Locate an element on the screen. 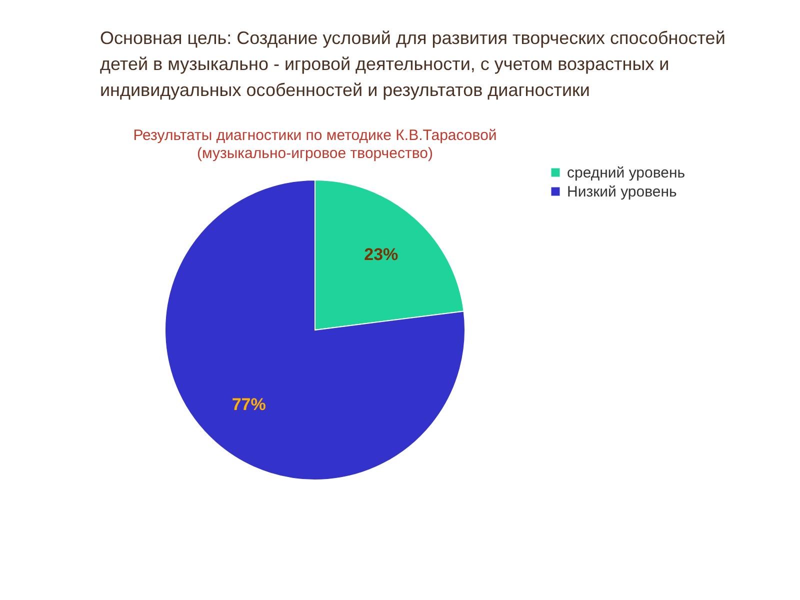  text: Основная цель: Создание условий для развития творческих способностей детей в музыкально - игровой деятельности, с учетом возрастных и индивидуальных особенностей и результатов диагностики is located at coordinates (413, 64).